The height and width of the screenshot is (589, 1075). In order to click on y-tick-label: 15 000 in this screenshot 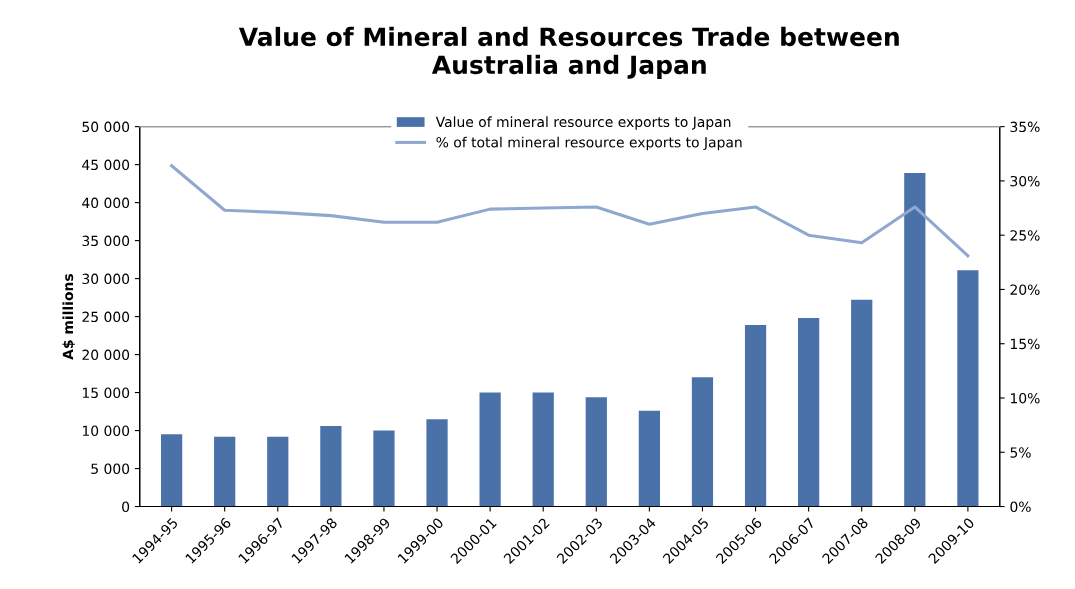, I will do `click(106, 393)`.